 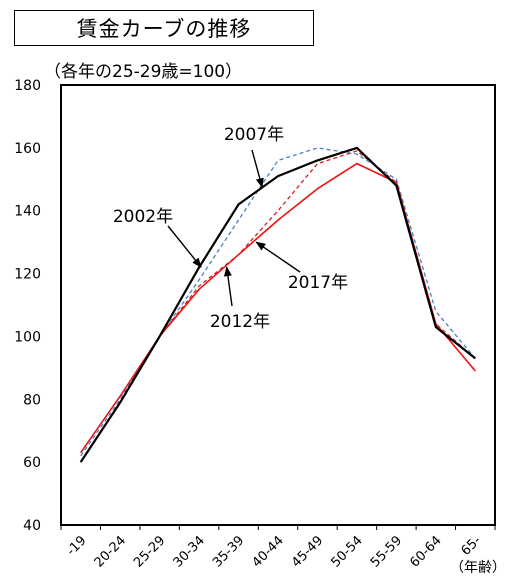 What do you see at coordinates (143, 72) in the screenshot?
I see `chart-subtitle: （各年の25-29歳=100）` at bounding box center [143, 72].